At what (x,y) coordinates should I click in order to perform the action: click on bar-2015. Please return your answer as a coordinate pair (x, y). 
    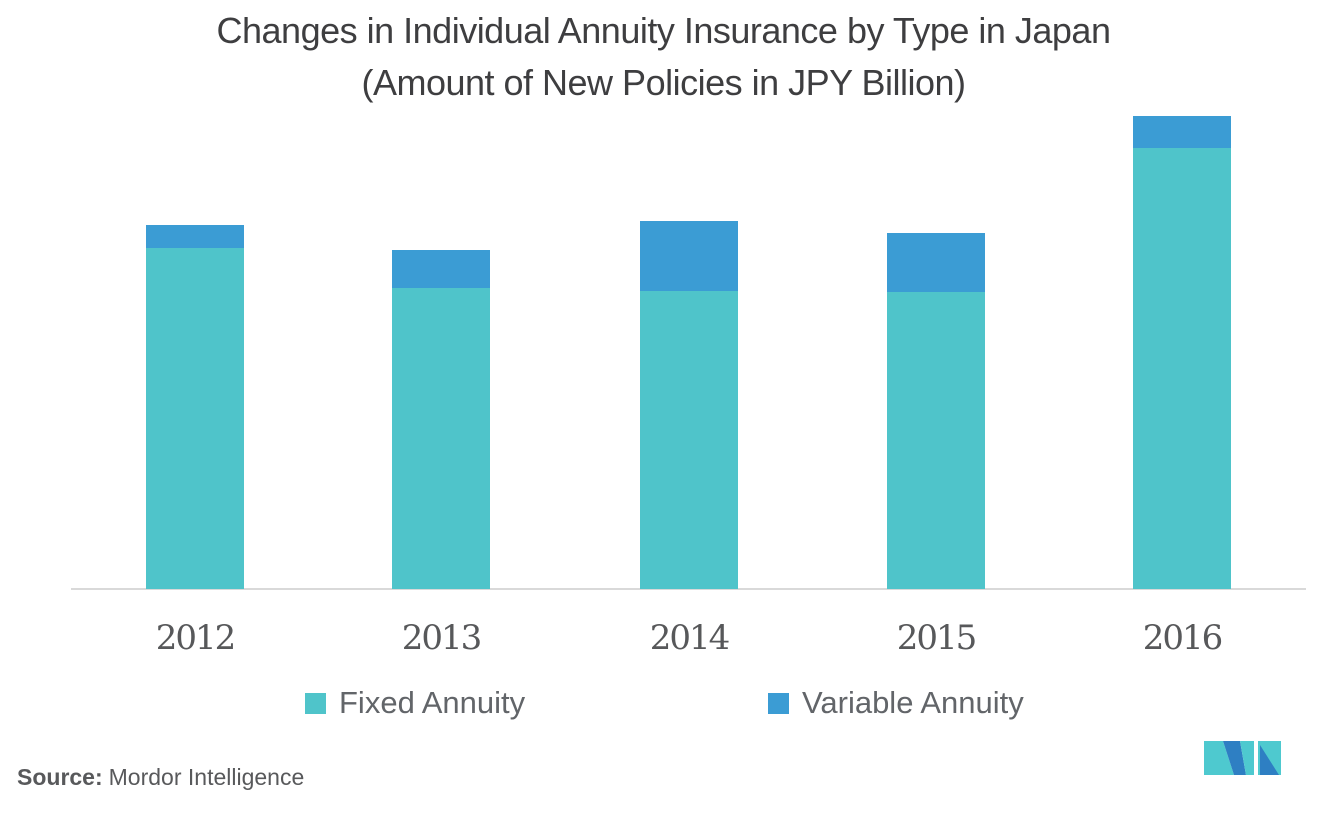
    Looking at the image, I should click on (936, 411).